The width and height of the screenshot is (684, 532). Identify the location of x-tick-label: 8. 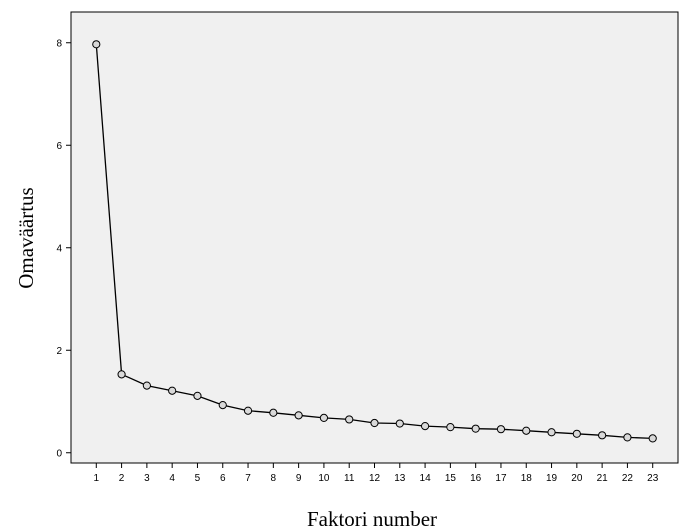
(274, 478).